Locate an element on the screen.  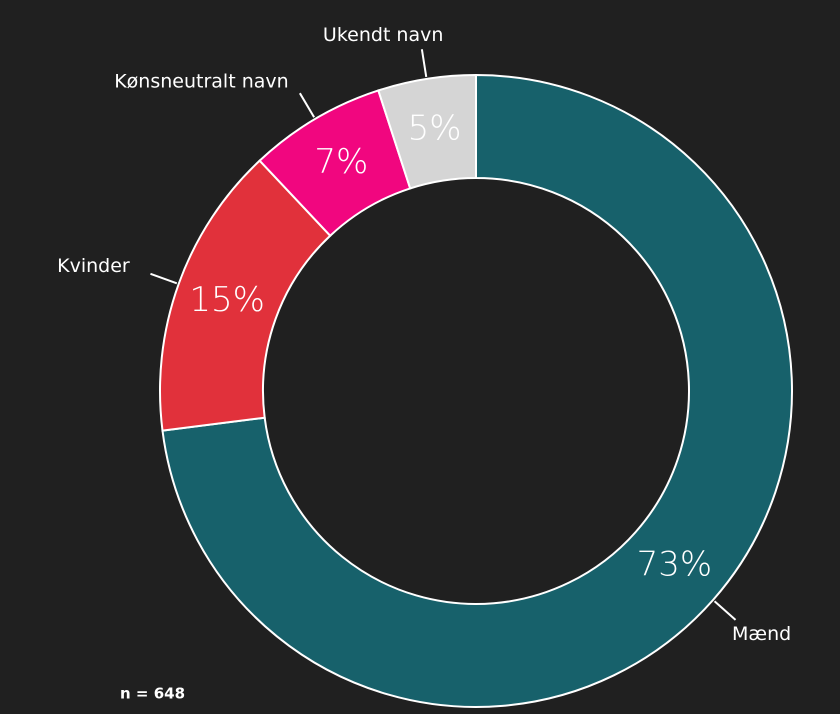
donut-segment is located at coordinates (427, 131).